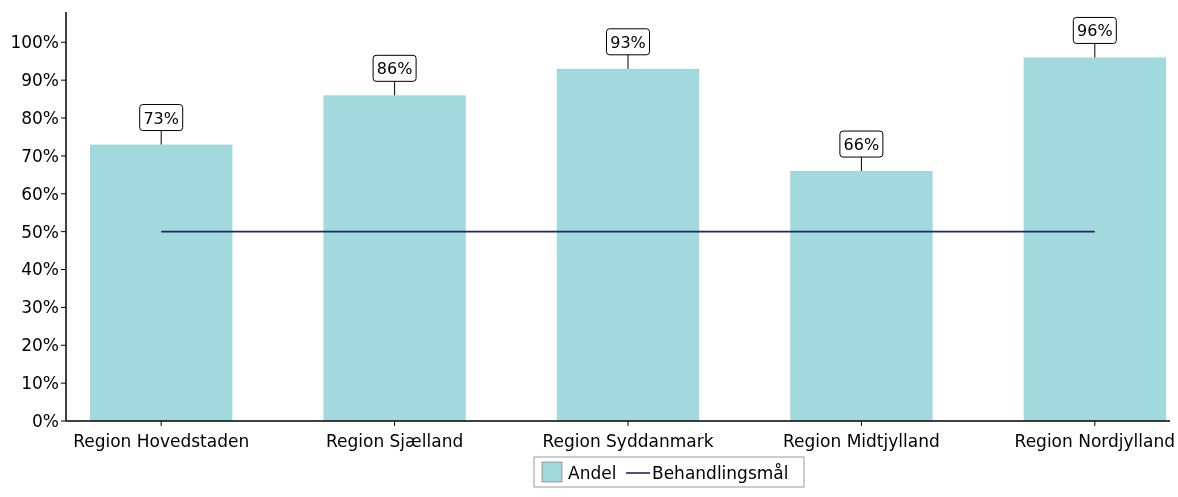 Image resolution: width=1178 pixels, height=497 pixels. I want to click on data-label: 73%, so click(161, 118).